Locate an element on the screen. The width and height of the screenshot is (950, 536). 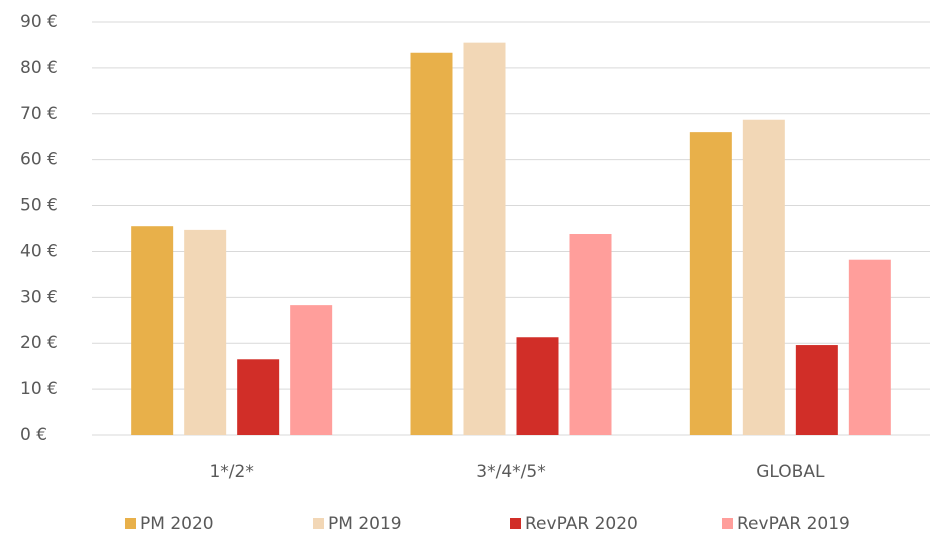
y-tick-label: 30 € is located at coordinates (39, 297).